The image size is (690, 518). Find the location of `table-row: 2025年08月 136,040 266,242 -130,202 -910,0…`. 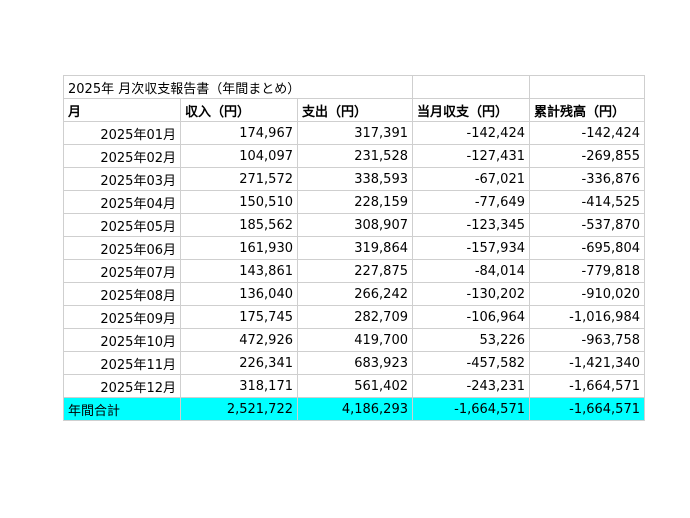

table-row: 2025年08月 136,040 266,242 -130,202 -910,0… is located at coordinates (354, 294).